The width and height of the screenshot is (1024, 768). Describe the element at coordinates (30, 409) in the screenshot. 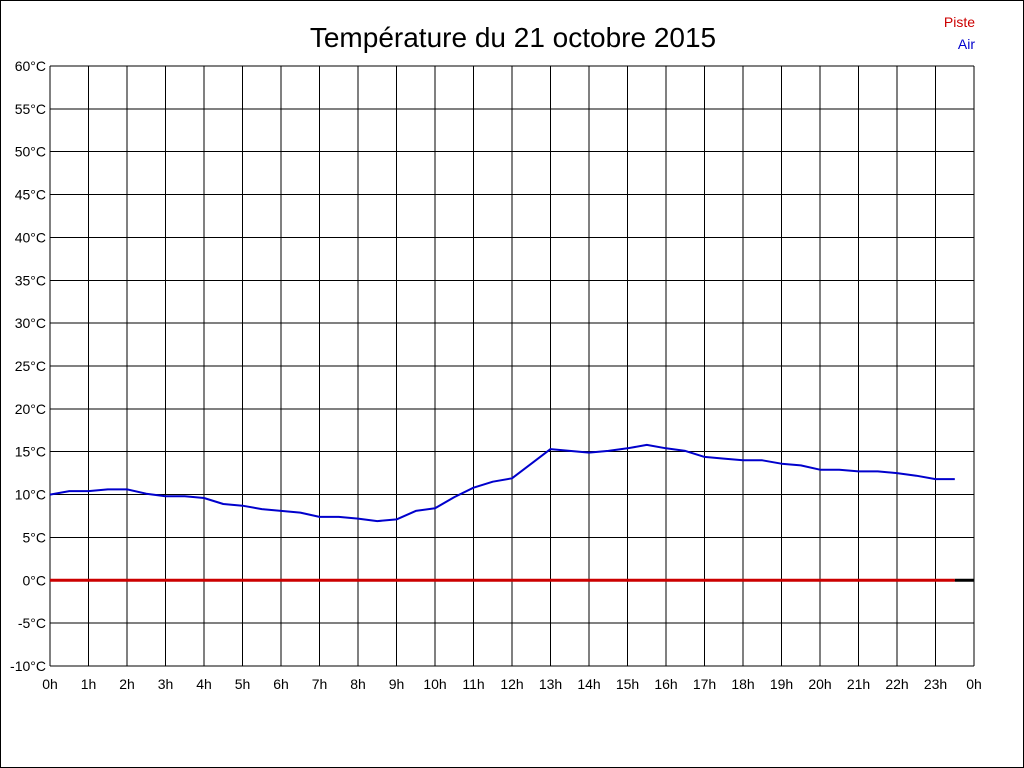

I see `y-tick-label: 20°C` at that location.